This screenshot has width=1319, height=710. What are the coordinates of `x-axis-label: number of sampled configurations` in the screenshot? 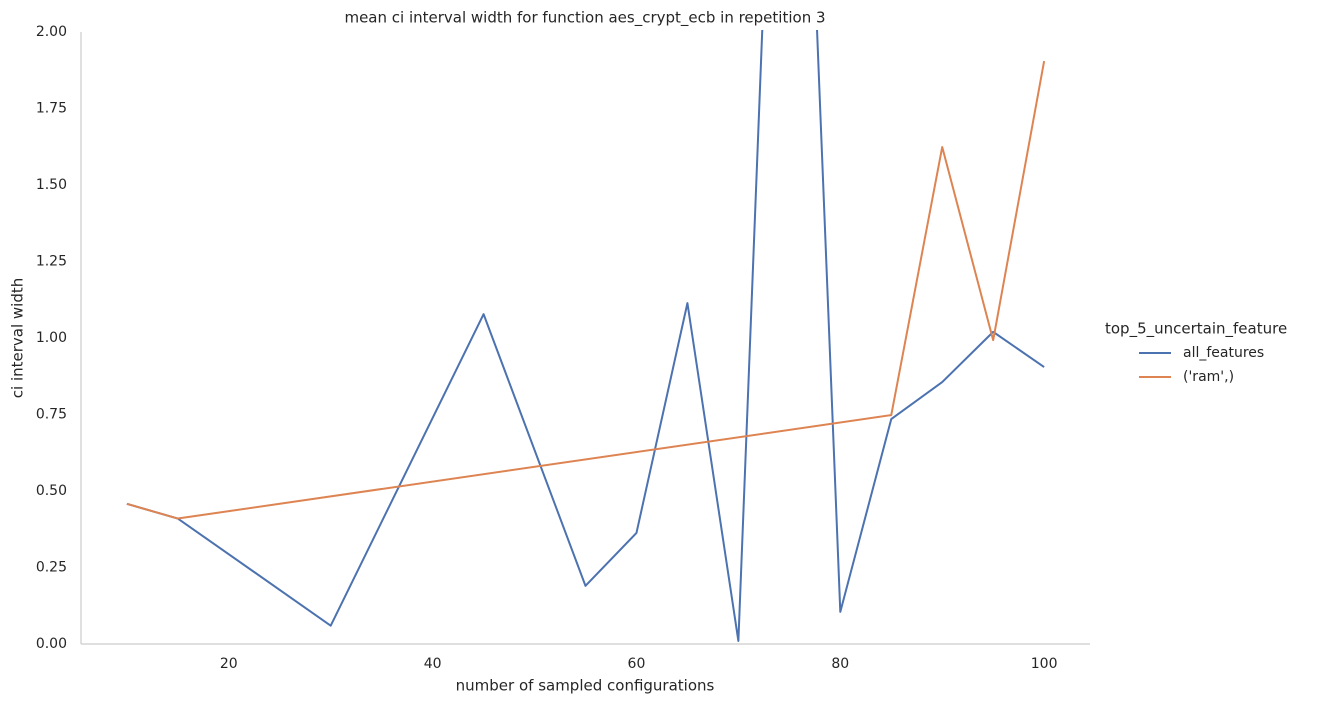 It's located at (585, 686).